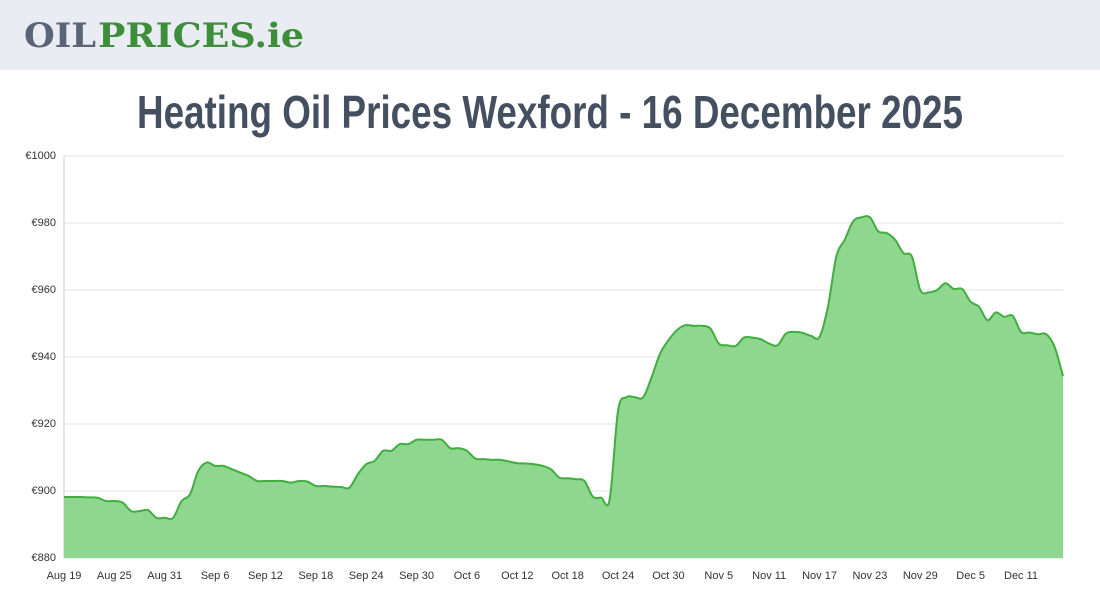 Image resolution: width=1100 pixels, height=605 pixels. What do you see at coordinates (1021, 576) in the screenshot?
I see `x-tick-label: Dec 11` at bounding box center [1021, 576].